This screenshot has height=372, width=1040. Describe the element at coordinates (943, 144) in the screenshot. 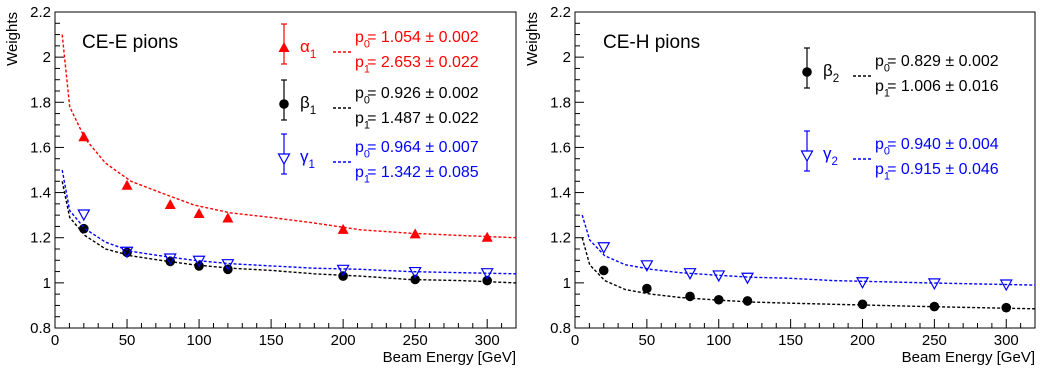

I see `param-p0-value: = 0.940 ± 0.004` at that location.